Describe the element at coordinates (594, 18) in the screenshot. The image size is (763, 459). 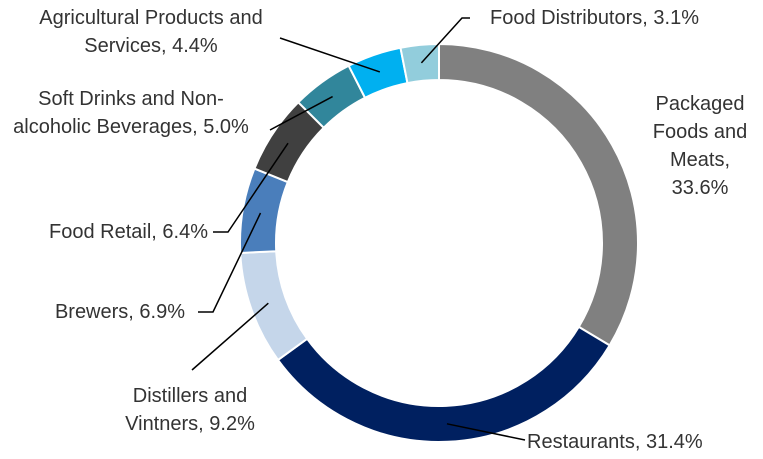
I see `data-label: Food Distributors, 3.1%` at that location.